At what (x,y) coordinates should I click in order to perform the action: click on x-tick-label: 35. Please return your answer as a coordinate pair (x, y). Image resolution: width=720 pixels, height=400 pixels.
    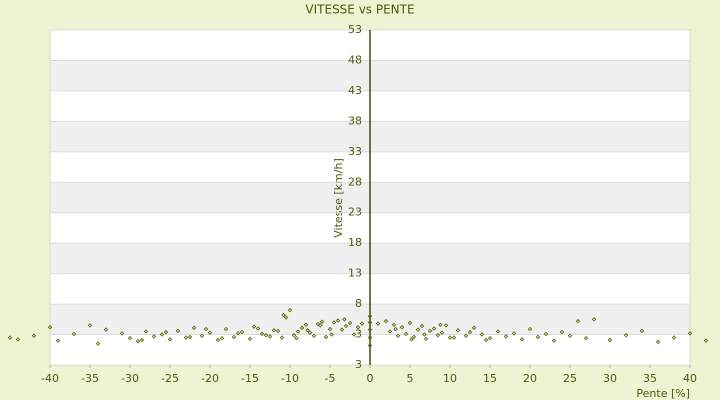
    Looking at the image, I should click on (650, 378).